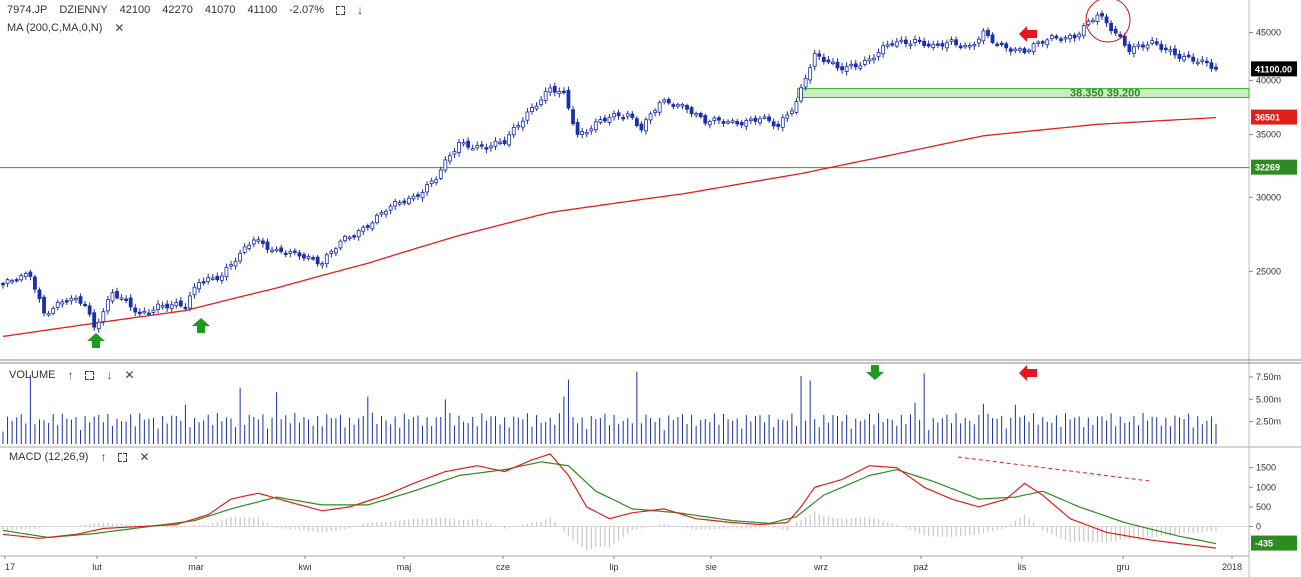 This screenshot has height=577, width=1301. I want to click on high-value: 42270, so click(177, 10).